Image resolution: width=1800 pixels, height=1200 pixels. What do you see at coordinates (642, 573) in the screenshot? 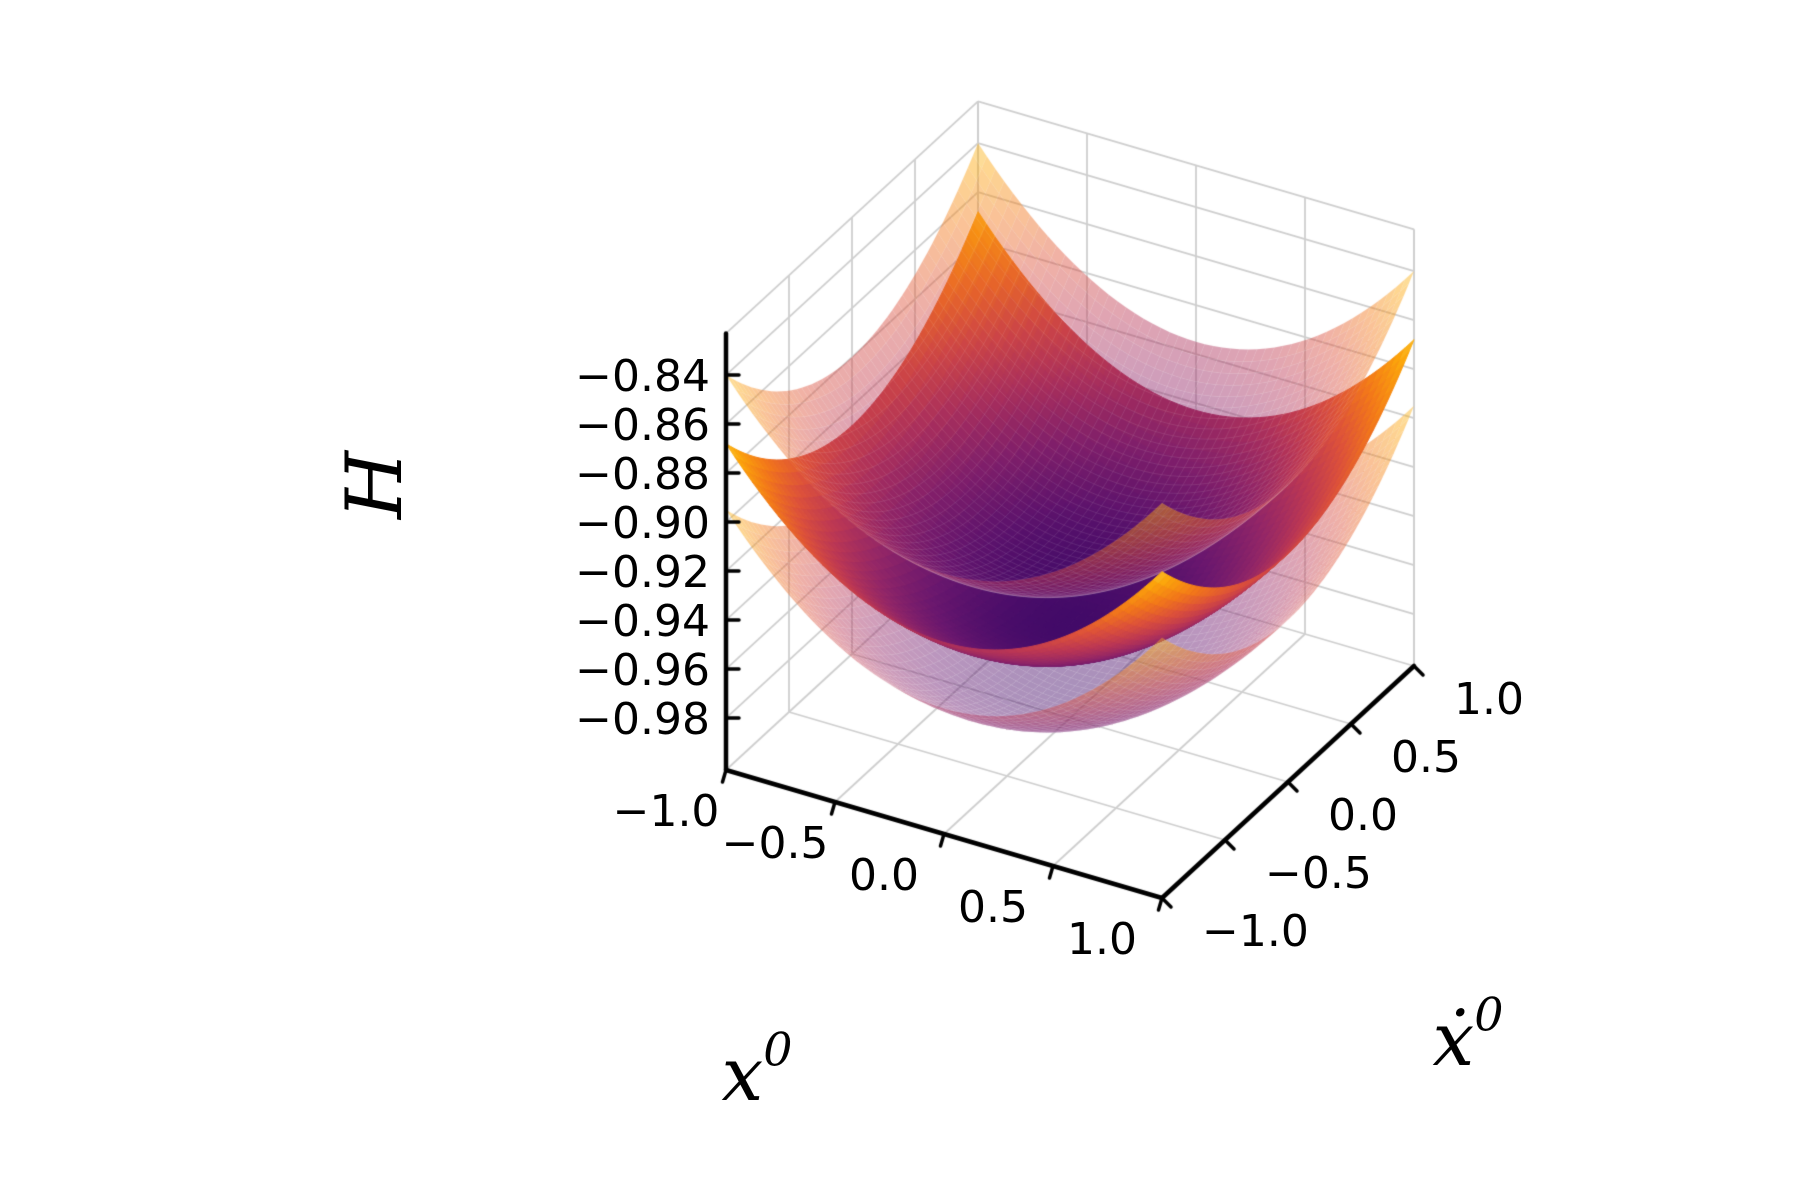
I see `z-tick-label: −0.92` at bounding box center [642, 573].